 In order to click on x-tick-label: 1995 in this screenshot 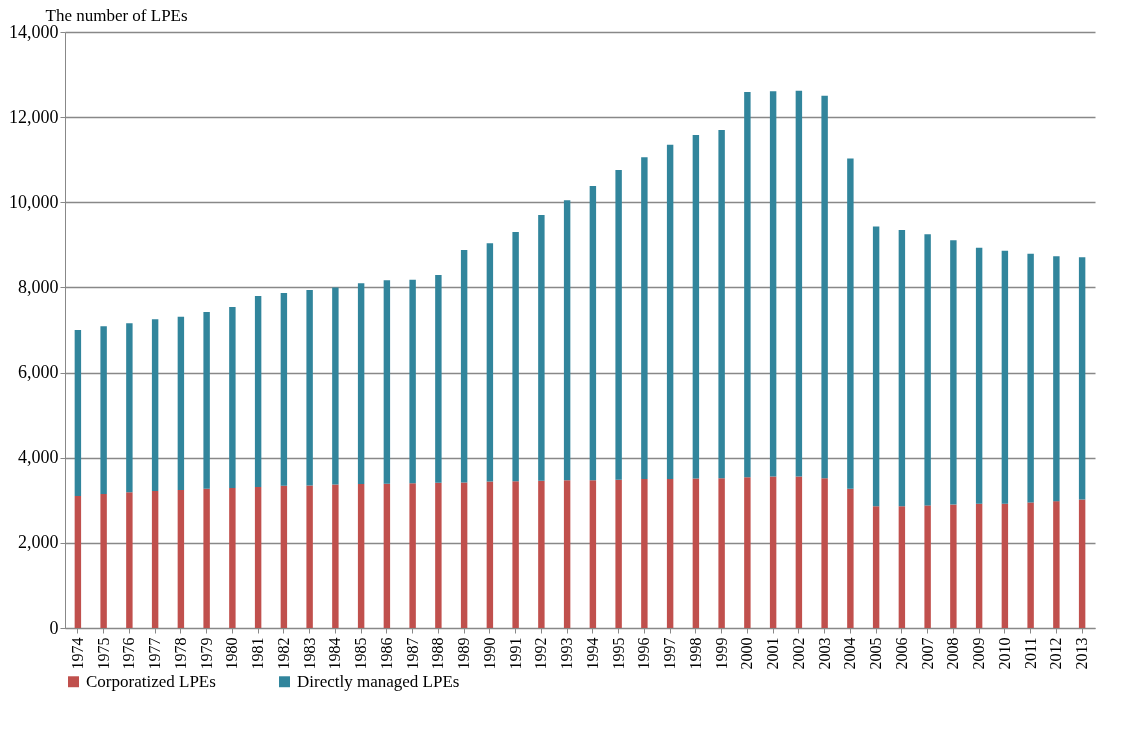, I will do `click(618, 653)`.